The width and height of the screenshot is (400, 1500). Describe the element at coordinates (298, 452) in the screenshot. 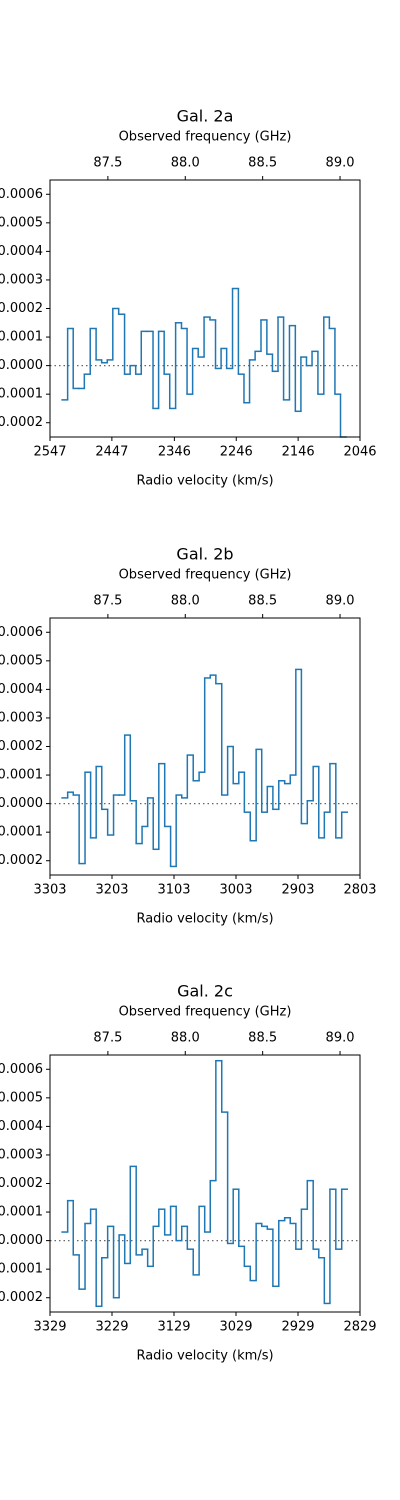

I see `x-tick-label: 2146` at that location.